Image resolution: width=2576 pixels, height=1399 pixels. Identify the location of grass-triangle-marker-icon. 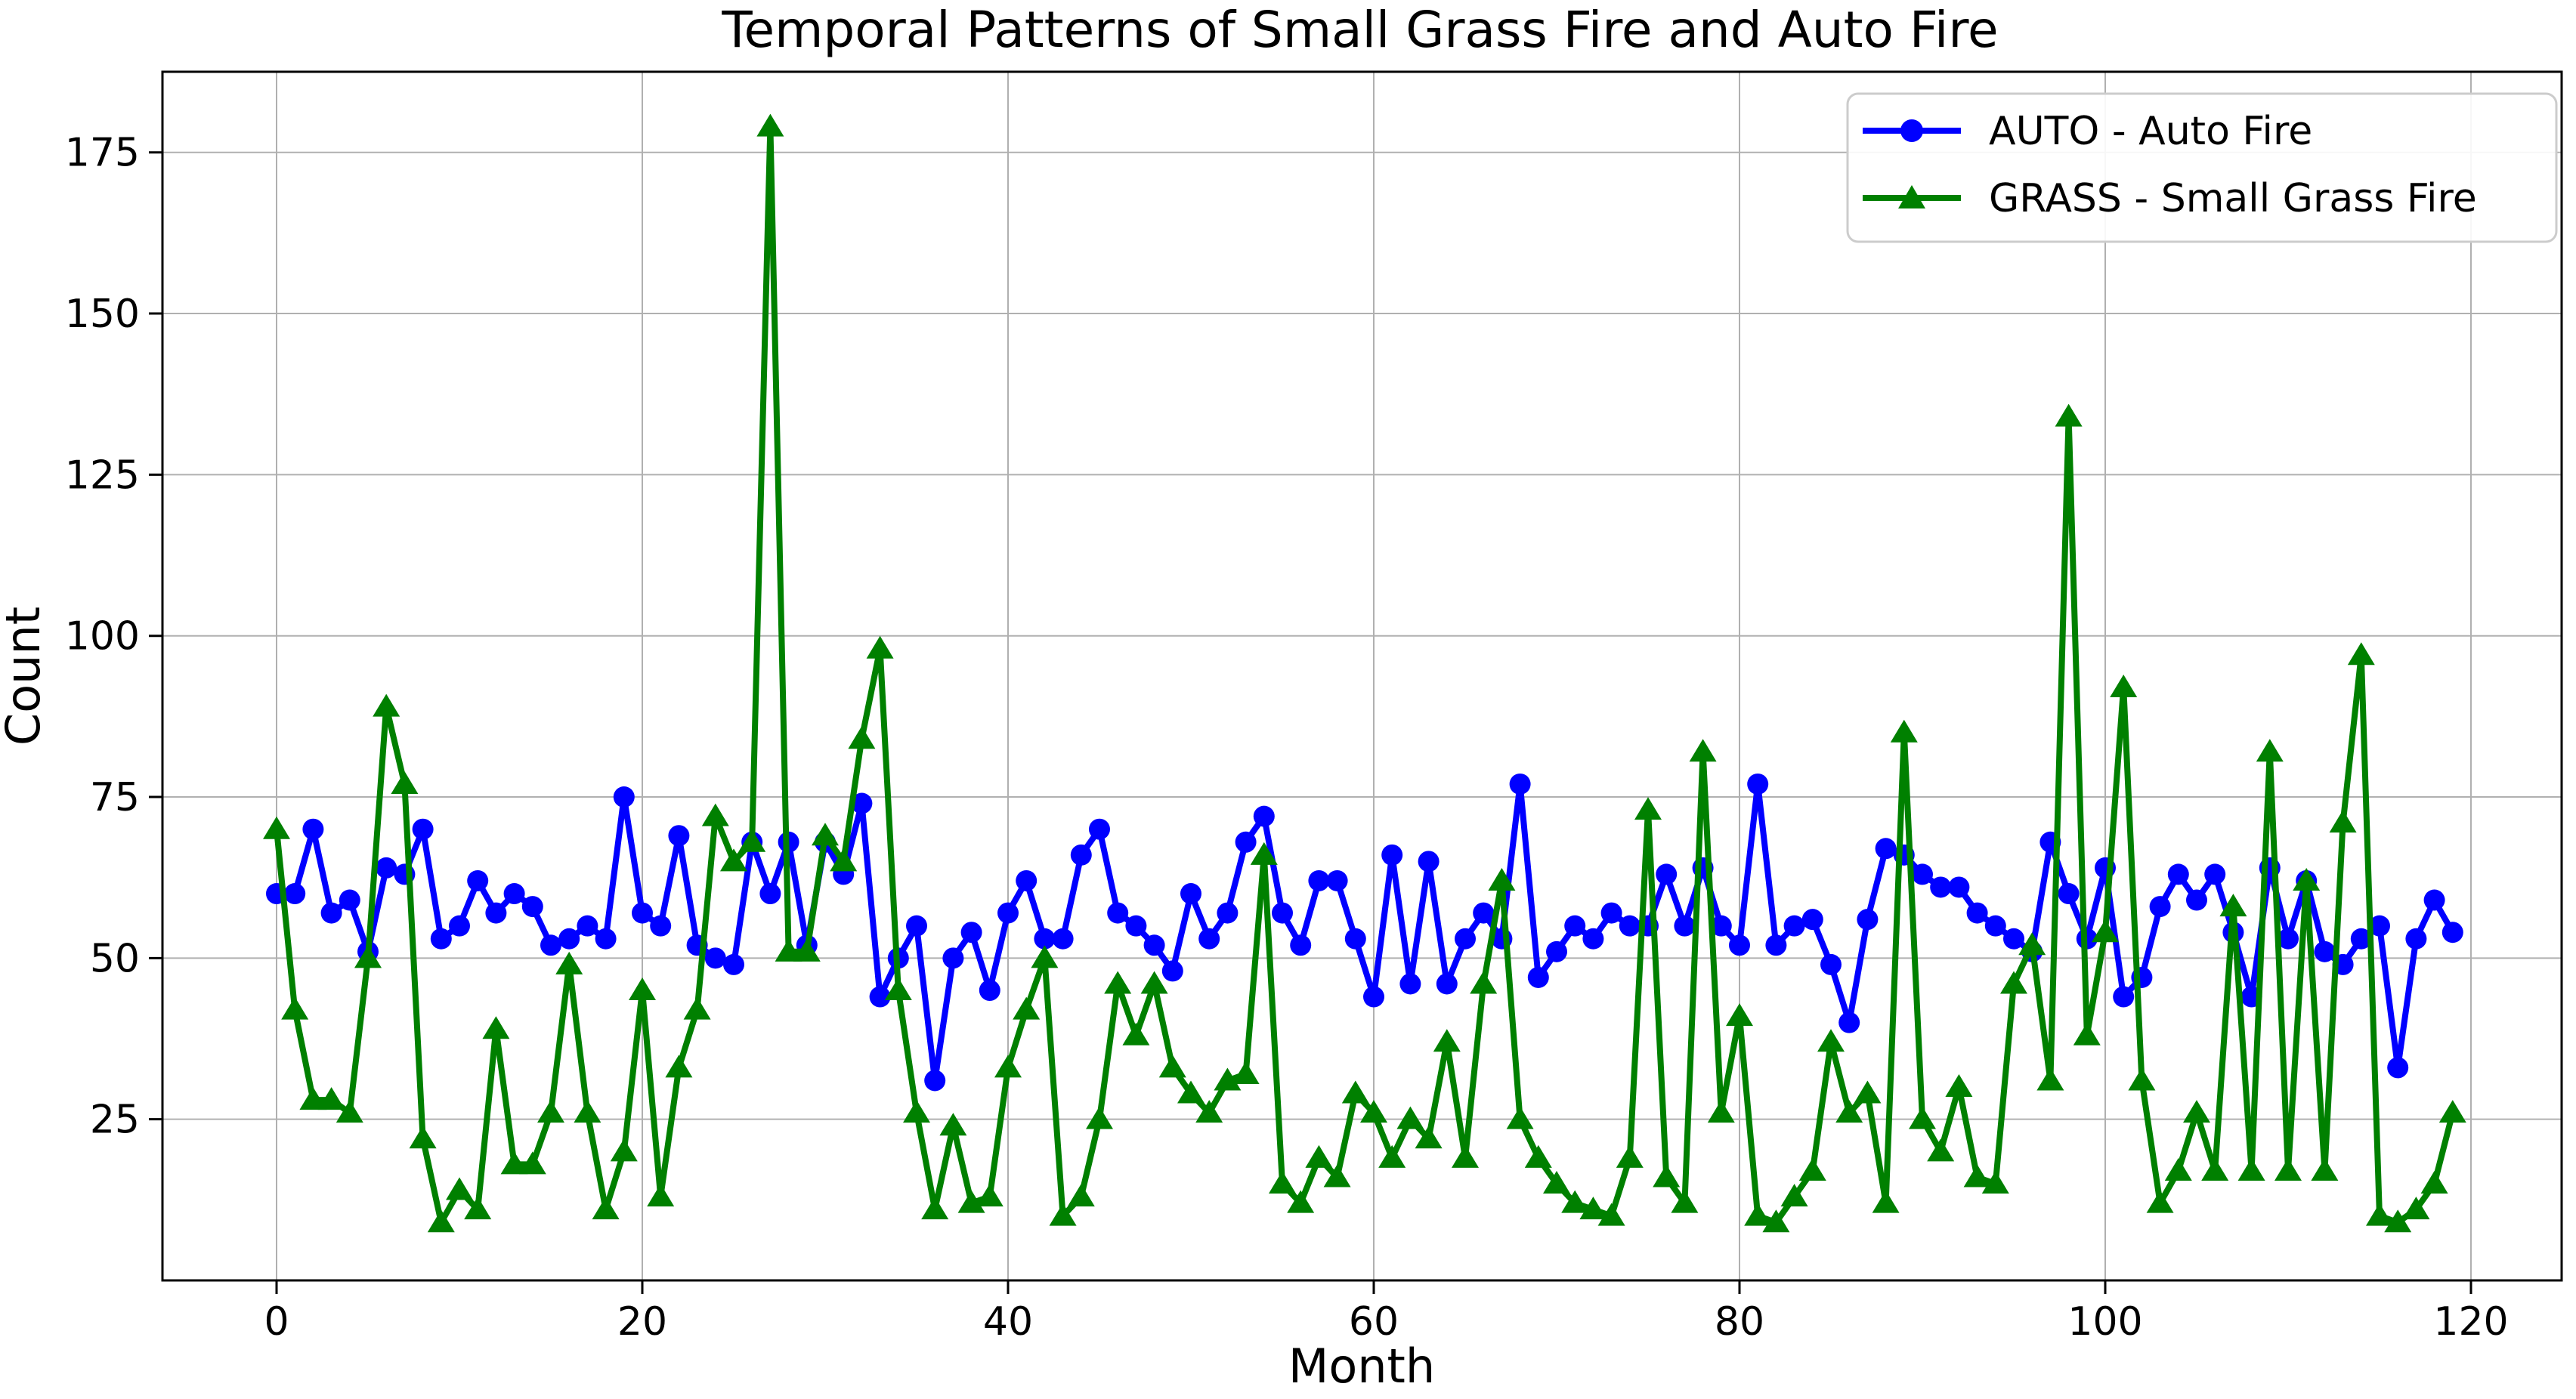
(1911, 196).